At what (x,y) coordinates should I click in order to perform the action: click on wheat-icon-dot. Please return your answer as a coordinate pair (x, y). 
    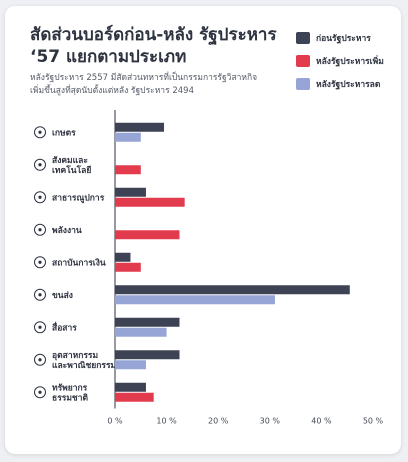
    Looking at the image, I should click on (40, 132).